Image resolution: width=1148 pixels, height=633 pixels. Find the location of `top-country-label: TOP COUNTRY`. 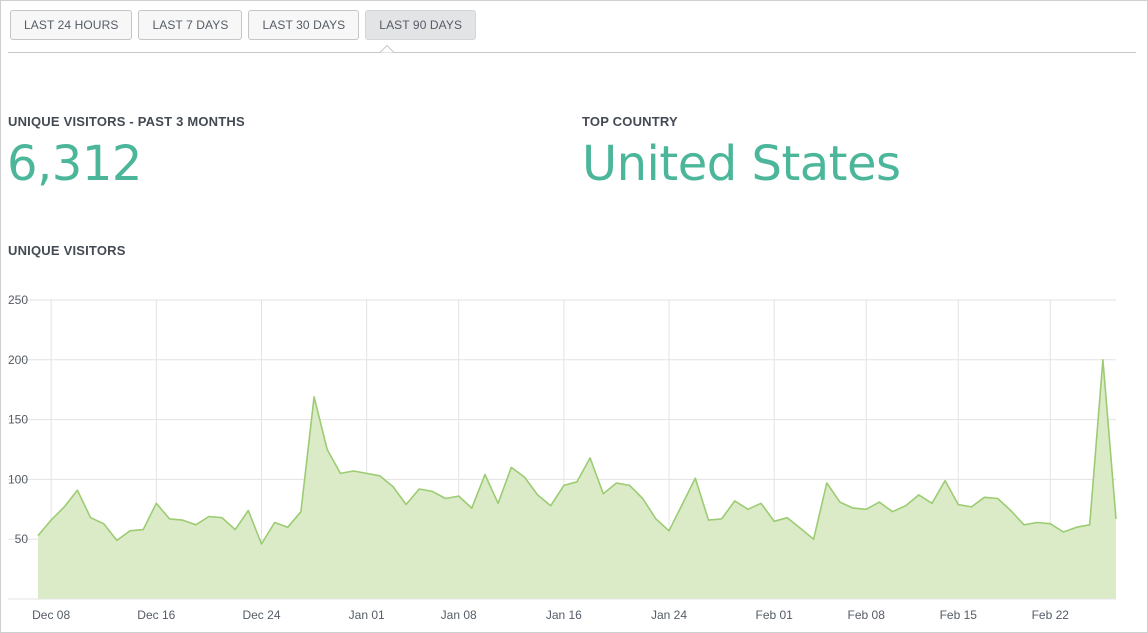

top-country-label: TOP COUNTRY is located at coordinates (630, 121).